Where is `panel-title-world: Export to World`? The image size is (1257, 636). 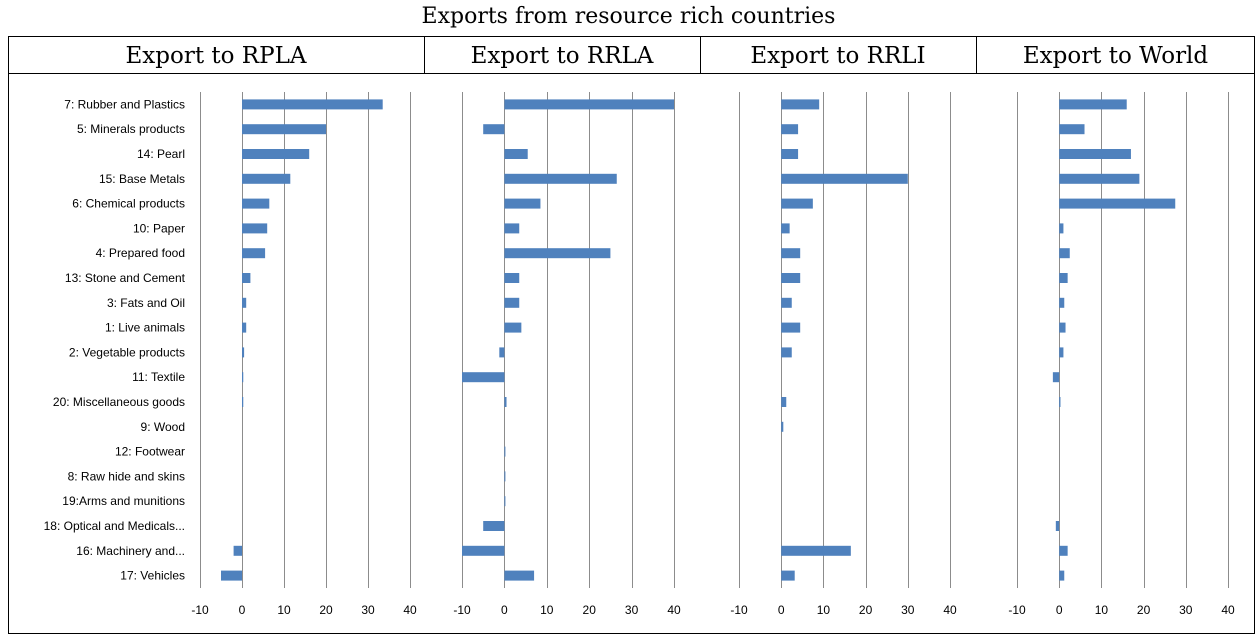
panel-title-world: Export to World is located at coordinates (1115, 56).